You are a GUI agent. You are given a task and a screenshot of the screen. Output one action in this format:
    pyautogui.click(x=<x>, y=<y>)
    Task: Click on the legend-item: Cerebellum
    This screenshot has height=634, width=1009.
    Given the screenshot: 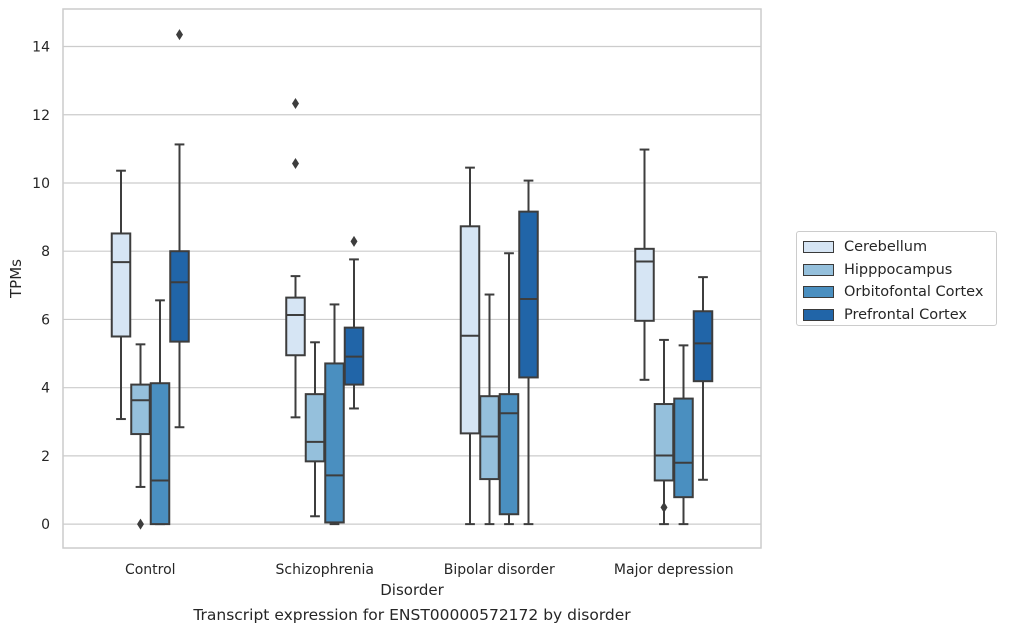 What is the action you would take?
    pyautogui.click(x=899, y=247)
    